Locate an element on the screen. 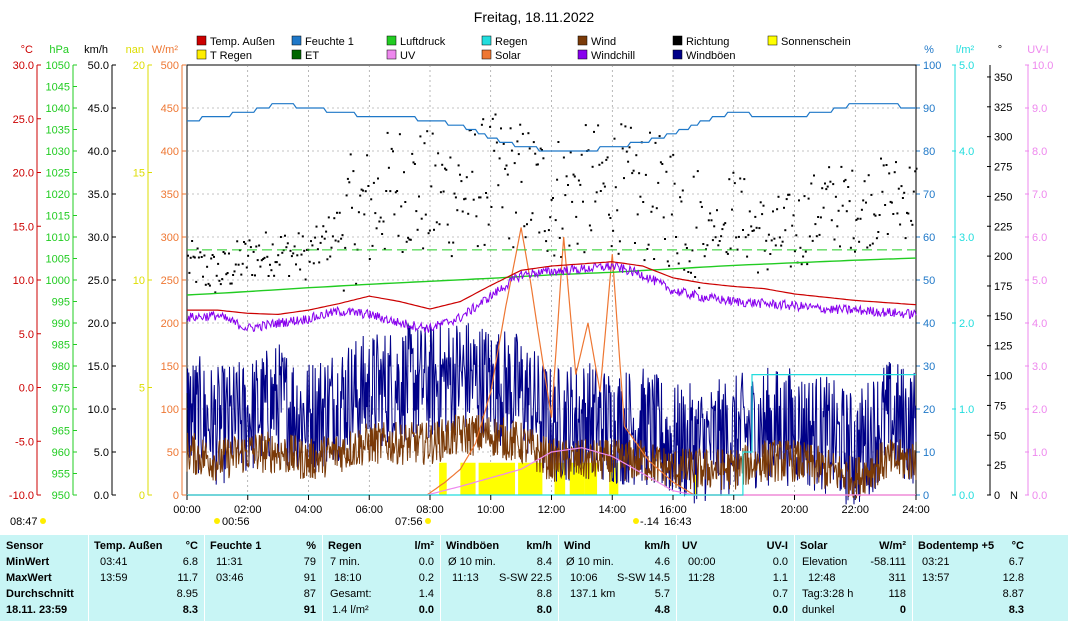 The width and height of the screenshot is (1068, 621). sunshine-bar is located at coordinates (560, 478).